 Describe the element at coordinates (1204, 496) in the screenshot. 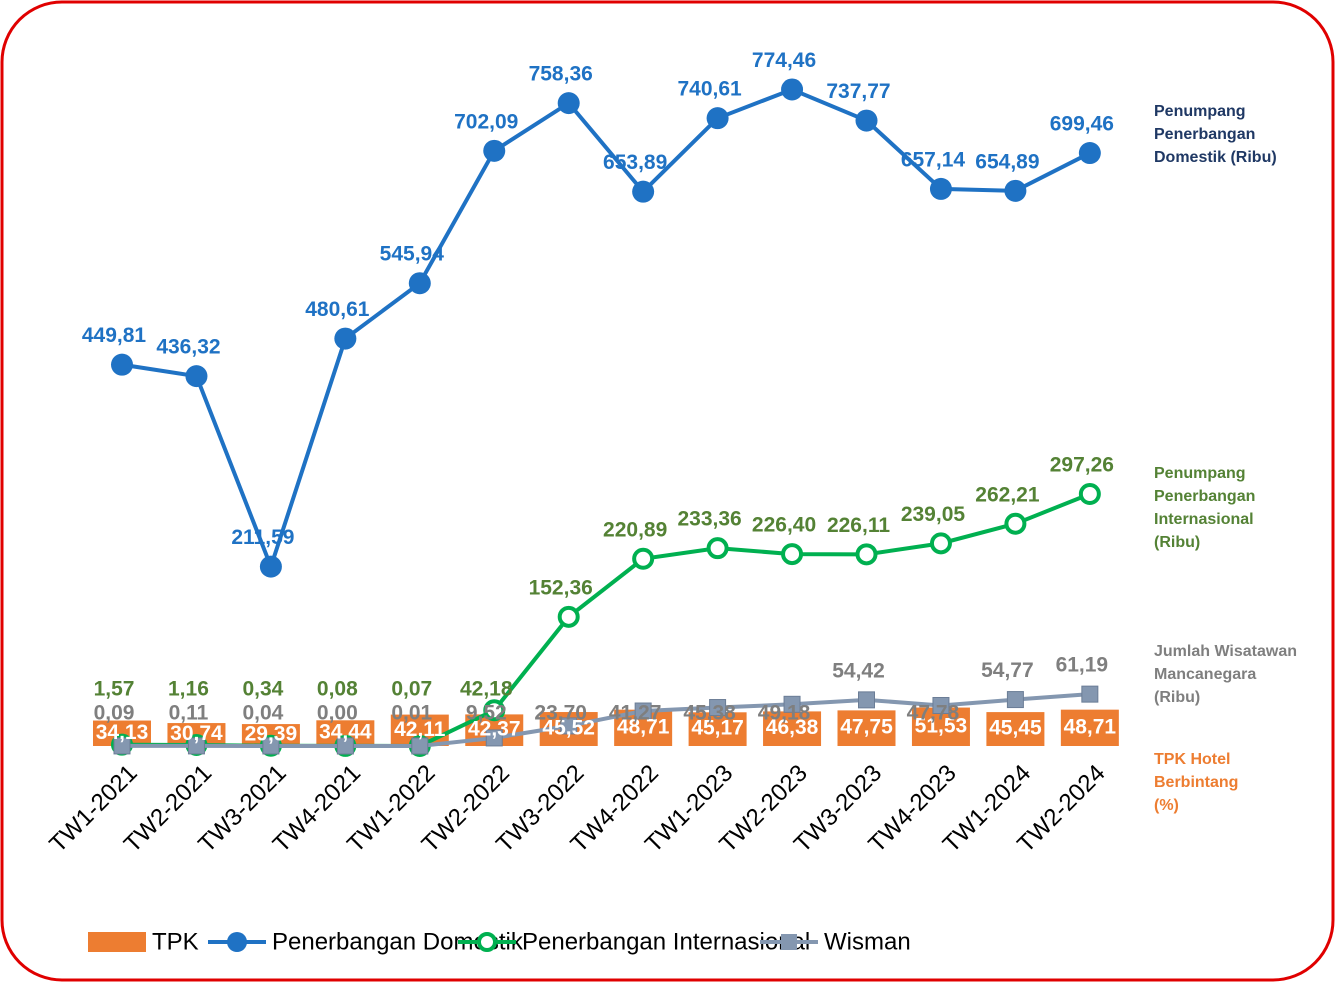

I see `annotation: Penerbangan` at that location.